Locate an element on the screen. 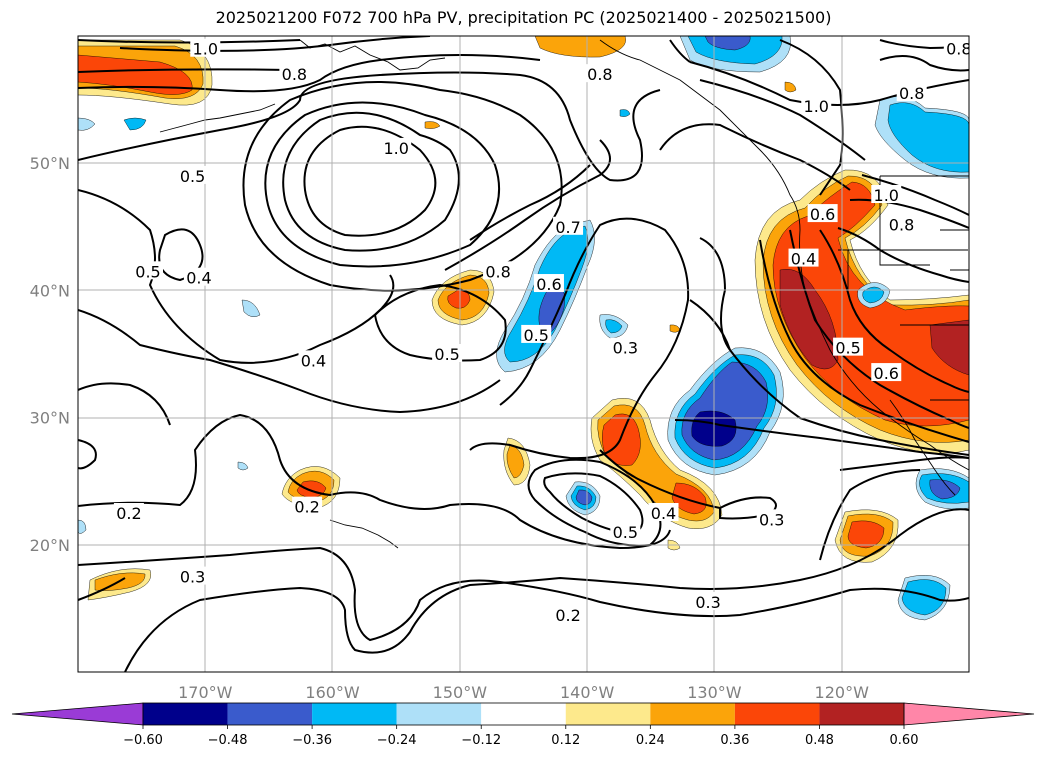 This screenshot has width=1047, height=765. colorbar-tick-label: 0.24 is located at coordinates (650, 740).